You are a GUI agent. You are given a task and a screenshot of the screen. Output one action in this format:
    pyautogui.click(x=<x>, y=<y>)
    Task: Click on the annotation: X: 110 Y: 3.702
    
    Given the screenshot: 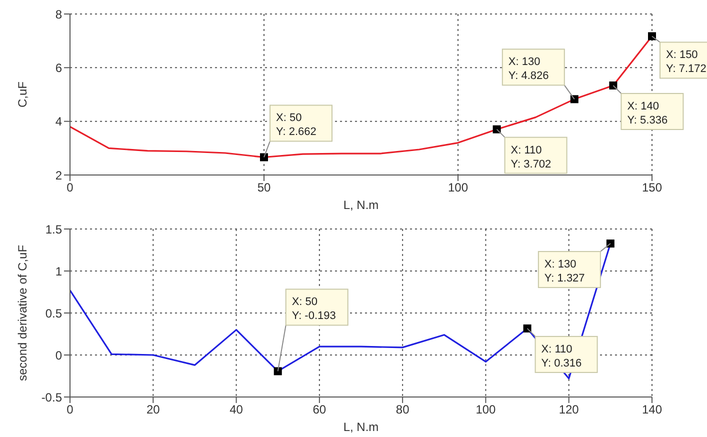 What is the action you would take?
    pyautogui.click(x=531, y=157)
    